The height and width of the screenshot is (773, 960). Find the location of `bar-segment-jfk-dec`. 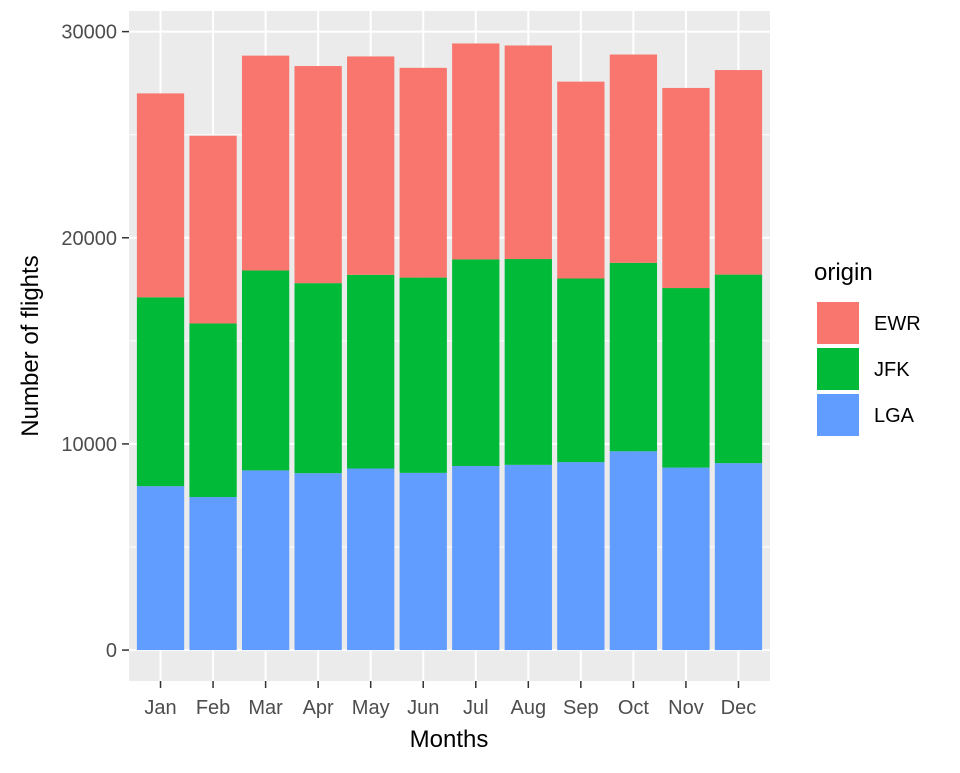

bar-segment-jfk-dec is located at coordinates (738, 369).